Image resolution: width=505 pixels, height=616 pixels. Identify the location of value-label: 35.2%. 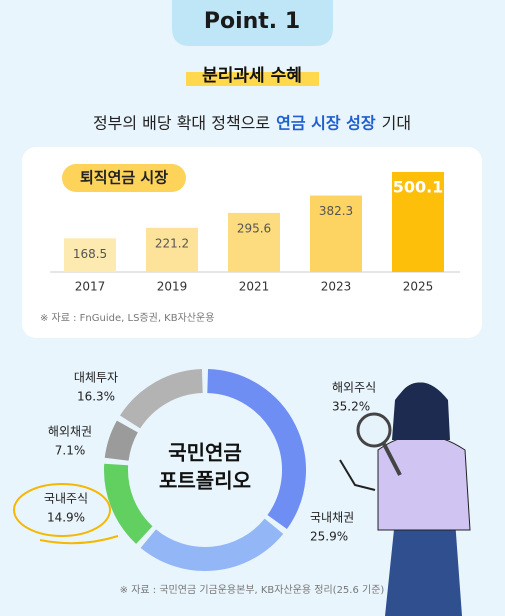
(351, 407).